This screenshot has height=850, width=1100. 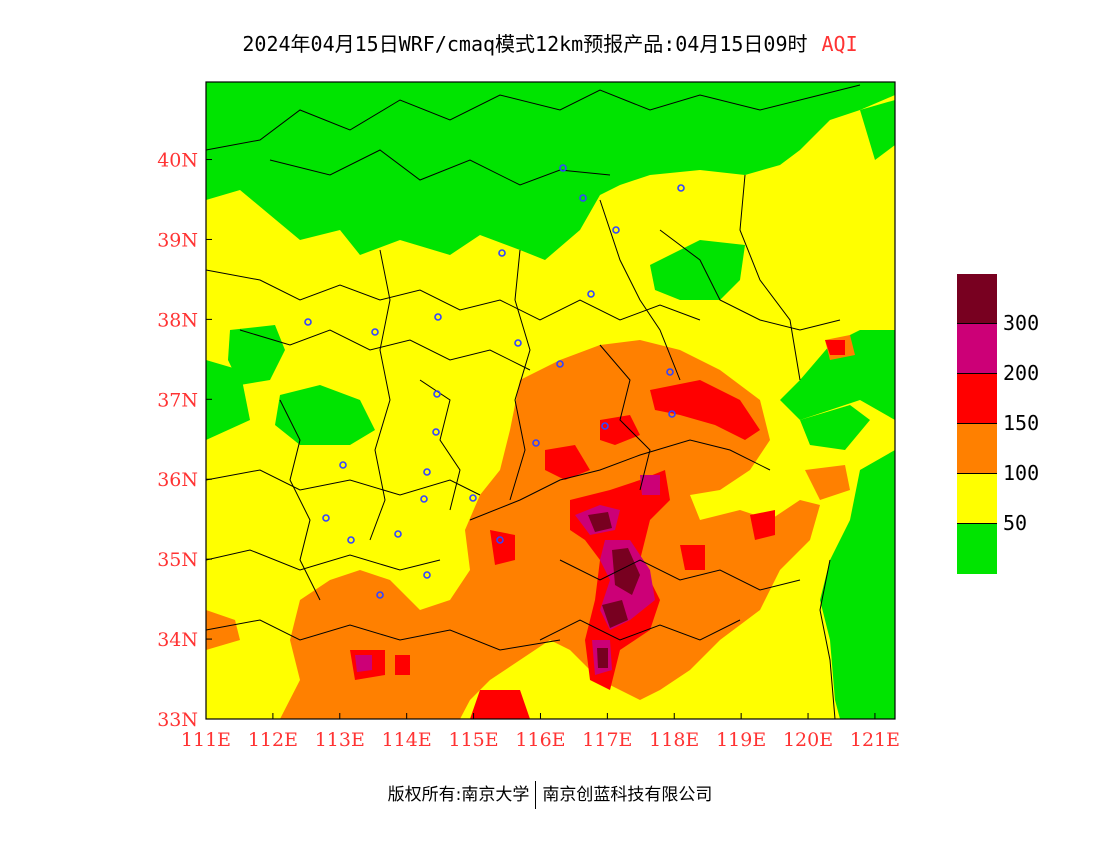 I want to click on aqi-colorbar, so click(x=977, y=424).